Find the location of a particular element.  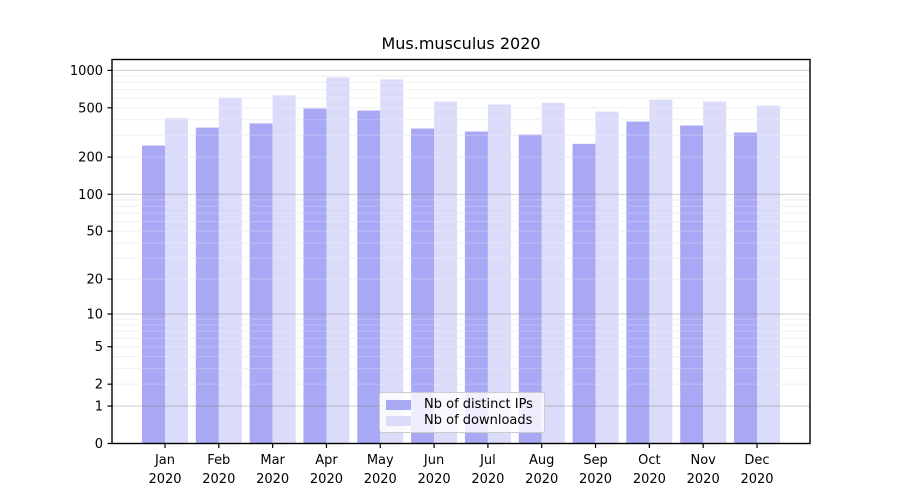

bar-downloads-apr is located at coordinates (338, 260).